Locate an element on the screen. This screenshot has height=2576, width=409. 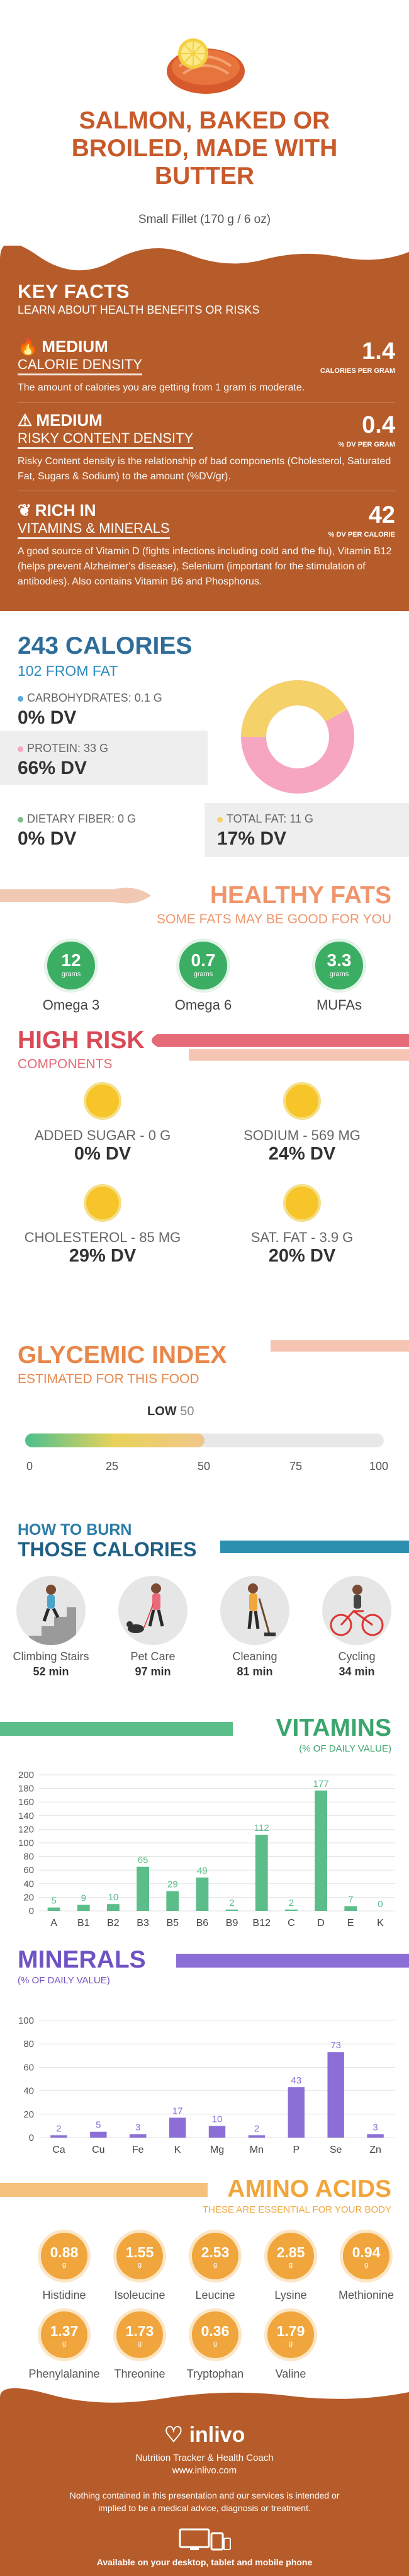
footer-tagline: Nutrition Tracker & Health Coach is located at coordinates (204, 2458).